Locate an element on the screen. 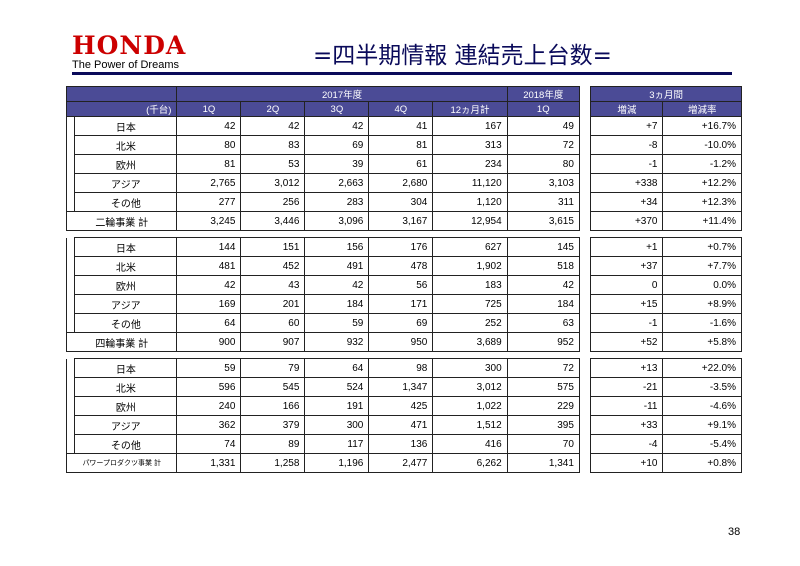 The height and width of the screenshot is (566, 800). cell-value: 49 is located at coordinates (543, 126).